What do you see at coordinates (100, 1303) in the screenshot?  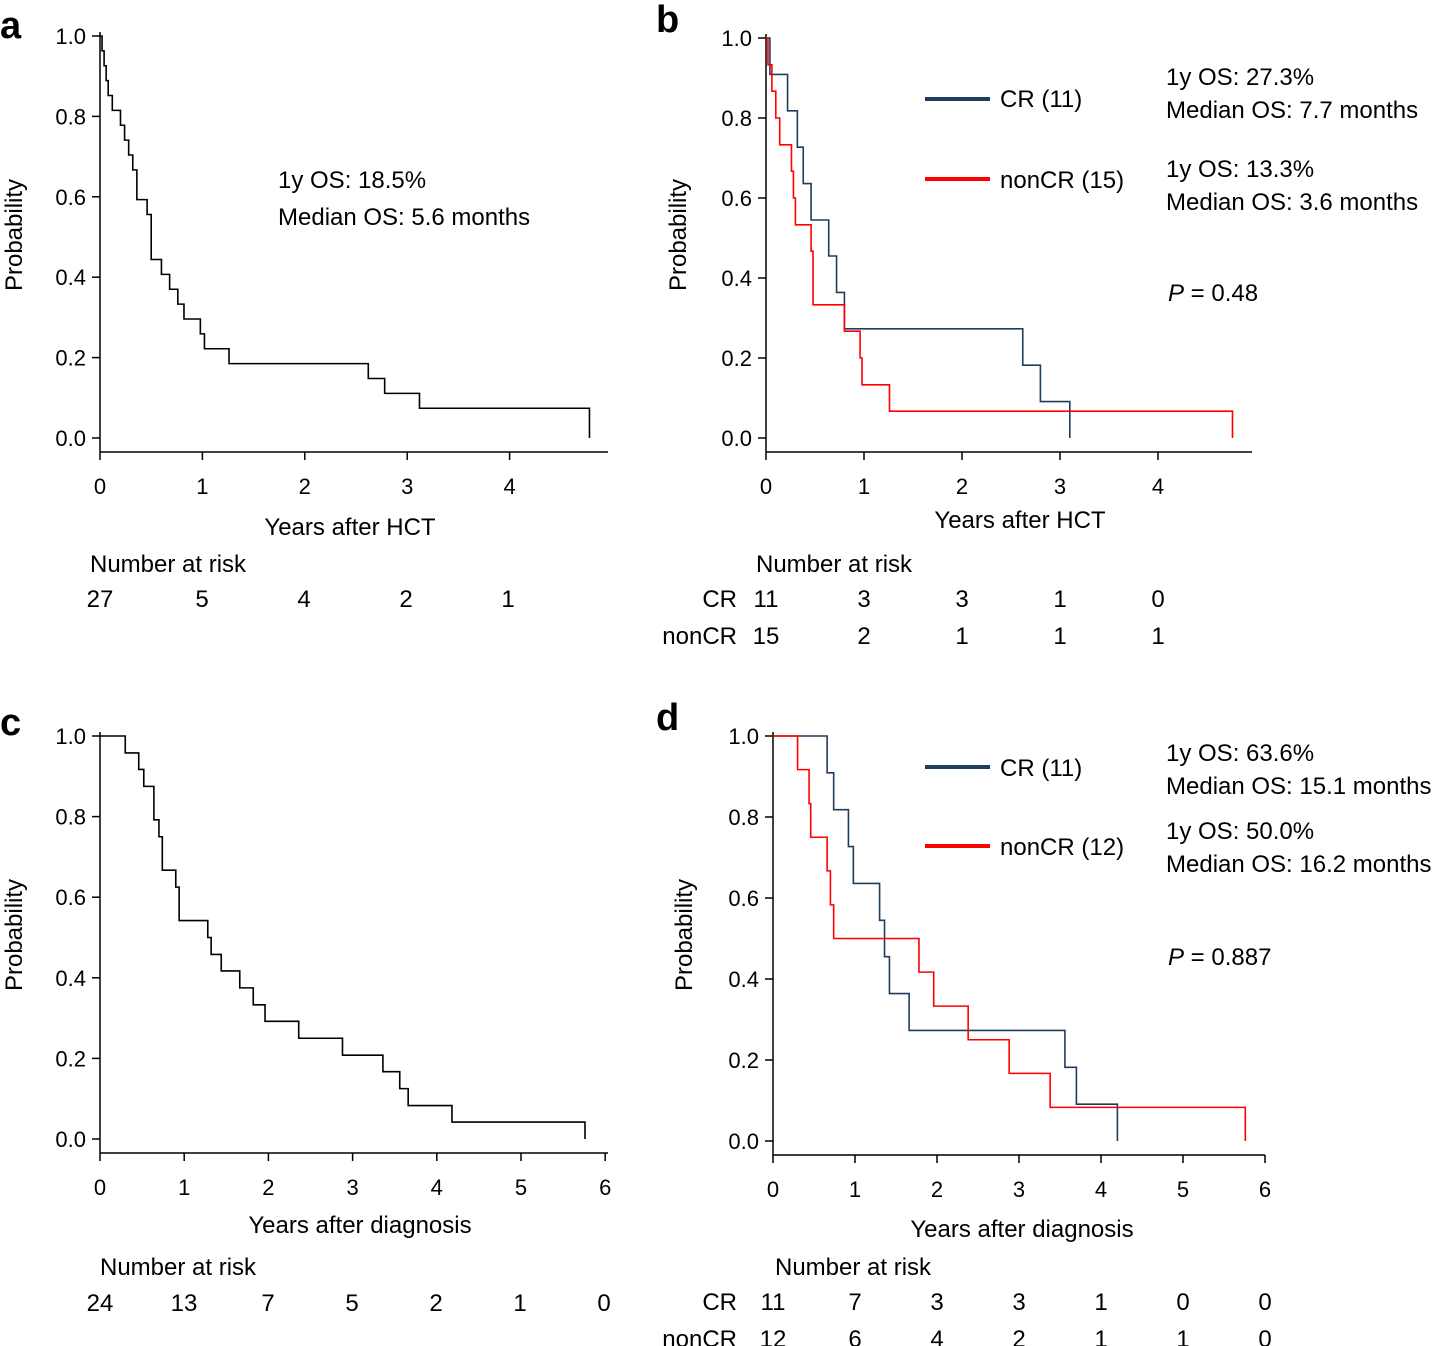 I see `risk-value: 24` at bounding box center [100, 1303].